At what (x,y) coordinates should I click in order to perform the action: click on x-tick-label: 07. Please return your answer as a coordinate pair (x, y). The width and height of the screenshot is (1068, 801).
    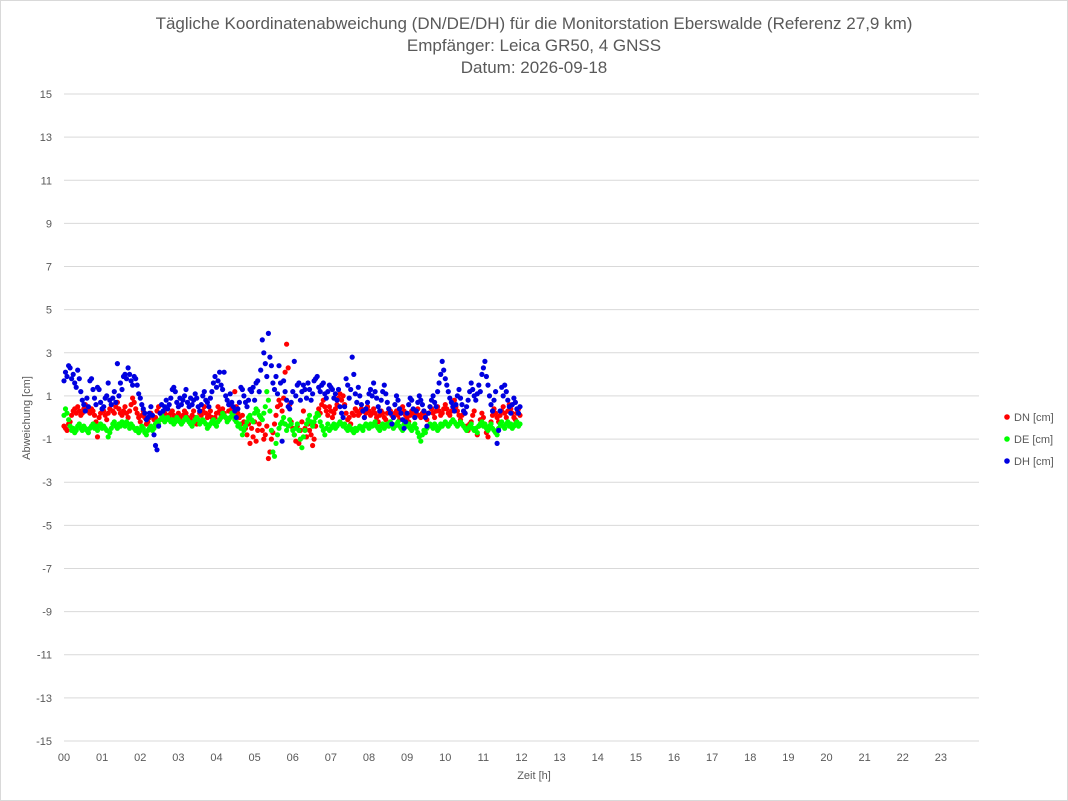
    Looking at the image, I should click on (331, 758).